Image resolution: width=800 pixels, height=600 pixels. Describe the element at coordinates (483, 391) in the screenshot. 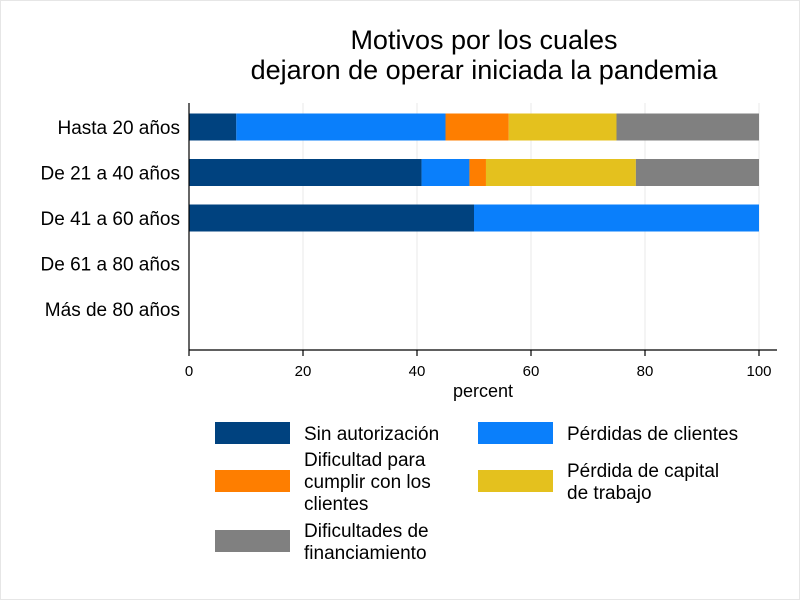

I see `x-axis-title: percent` at that location.